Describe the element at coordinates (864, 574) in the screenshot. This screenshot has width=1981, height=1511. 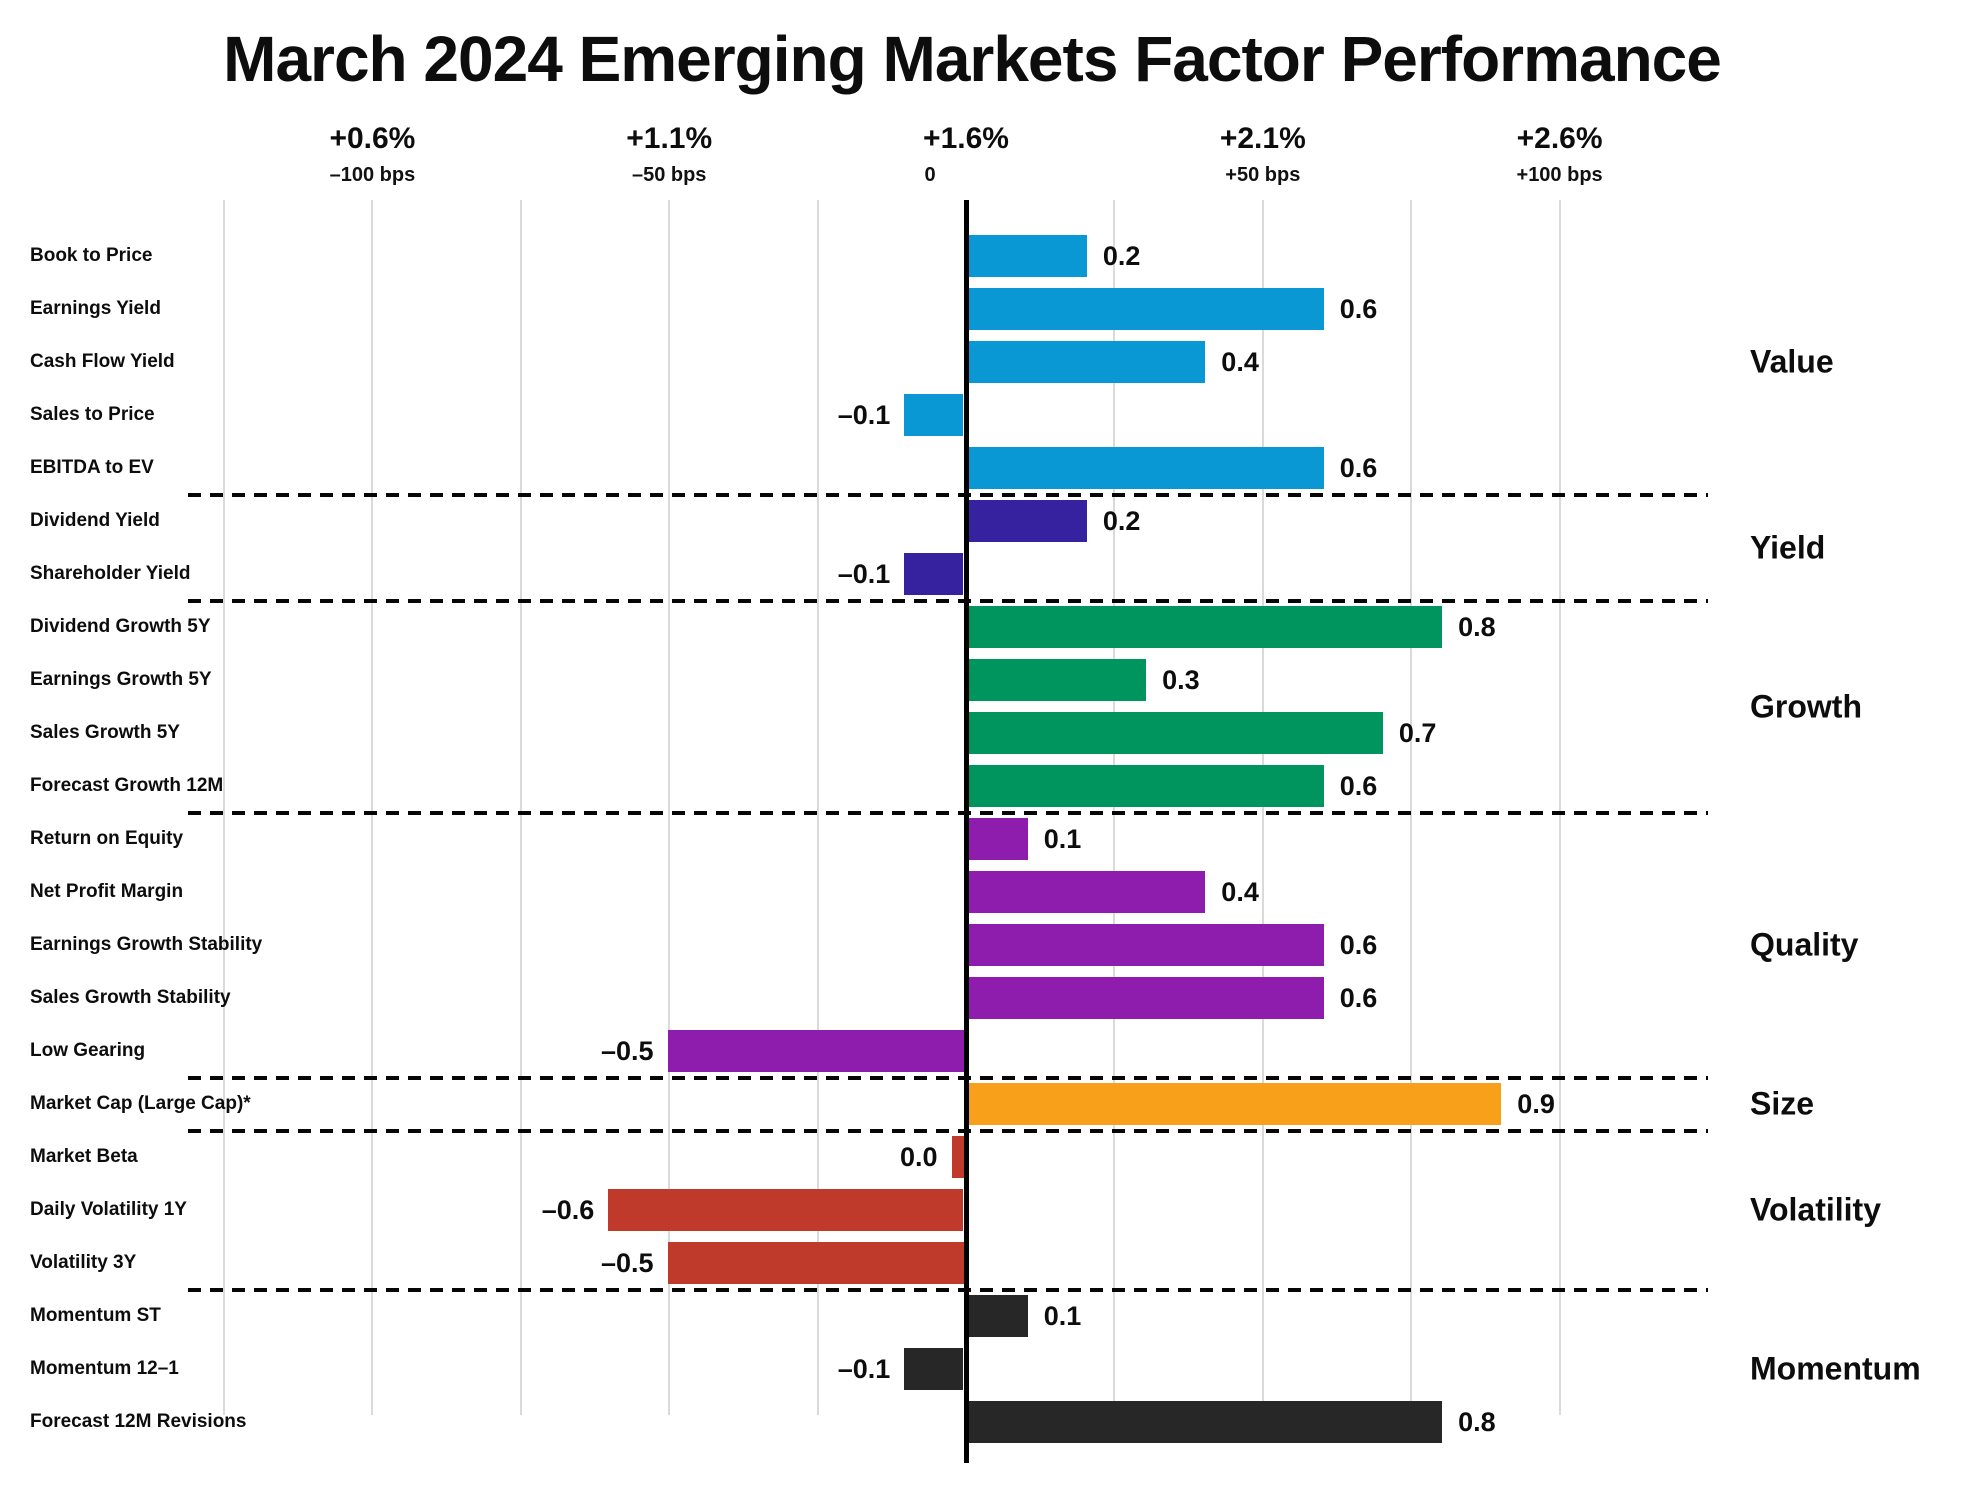
I see `bar-value-shareholder-yield: –0.1` at that location.